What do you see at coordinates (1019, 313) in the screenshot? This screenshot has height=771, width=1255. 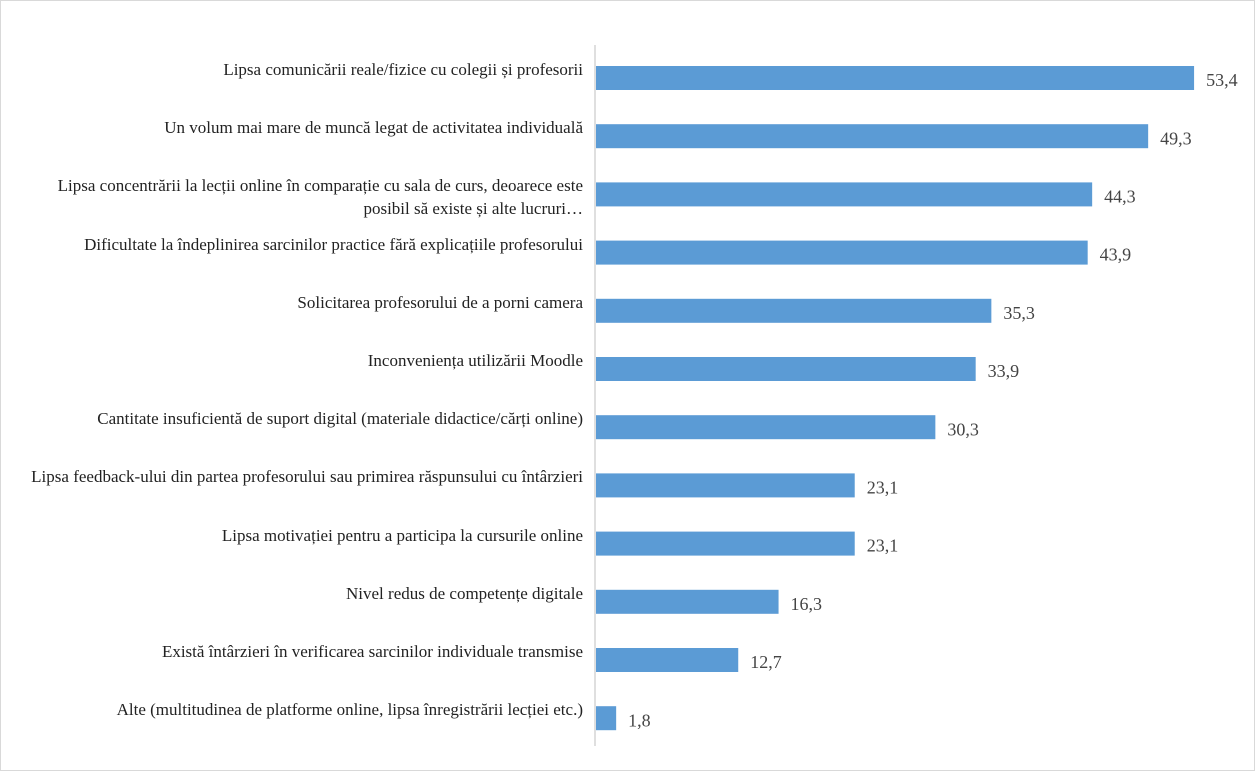 I see `value-label: 35,3` at bounding box center [1019, 313].